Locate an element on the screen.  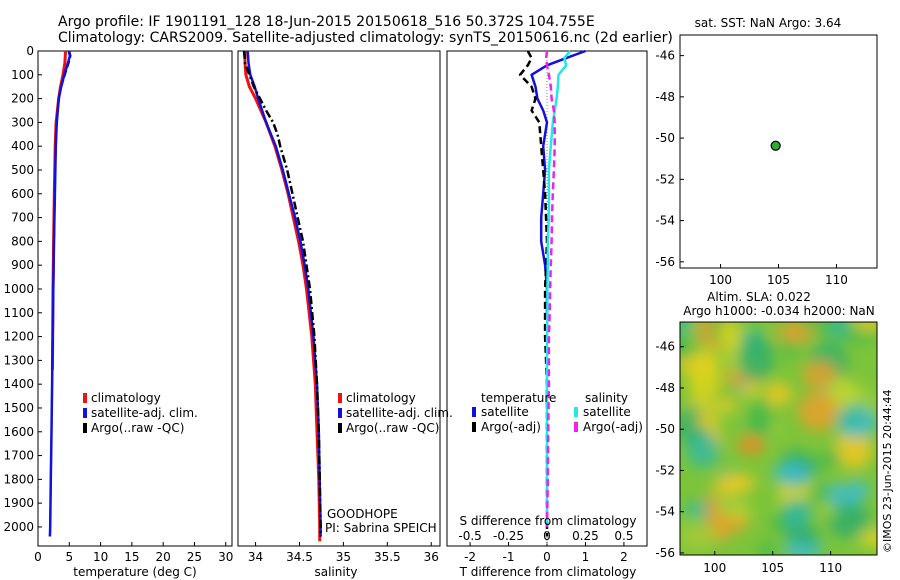
series-line-satellite is located at coordinates (60, 293).